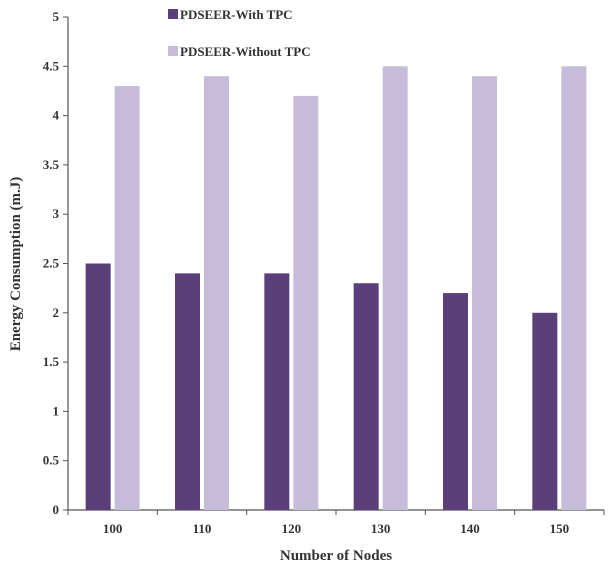  What do you see at coordinates (56, 115) in the screenshot?
I see `y-tick-label: 4` at bounding box center [56, 115].